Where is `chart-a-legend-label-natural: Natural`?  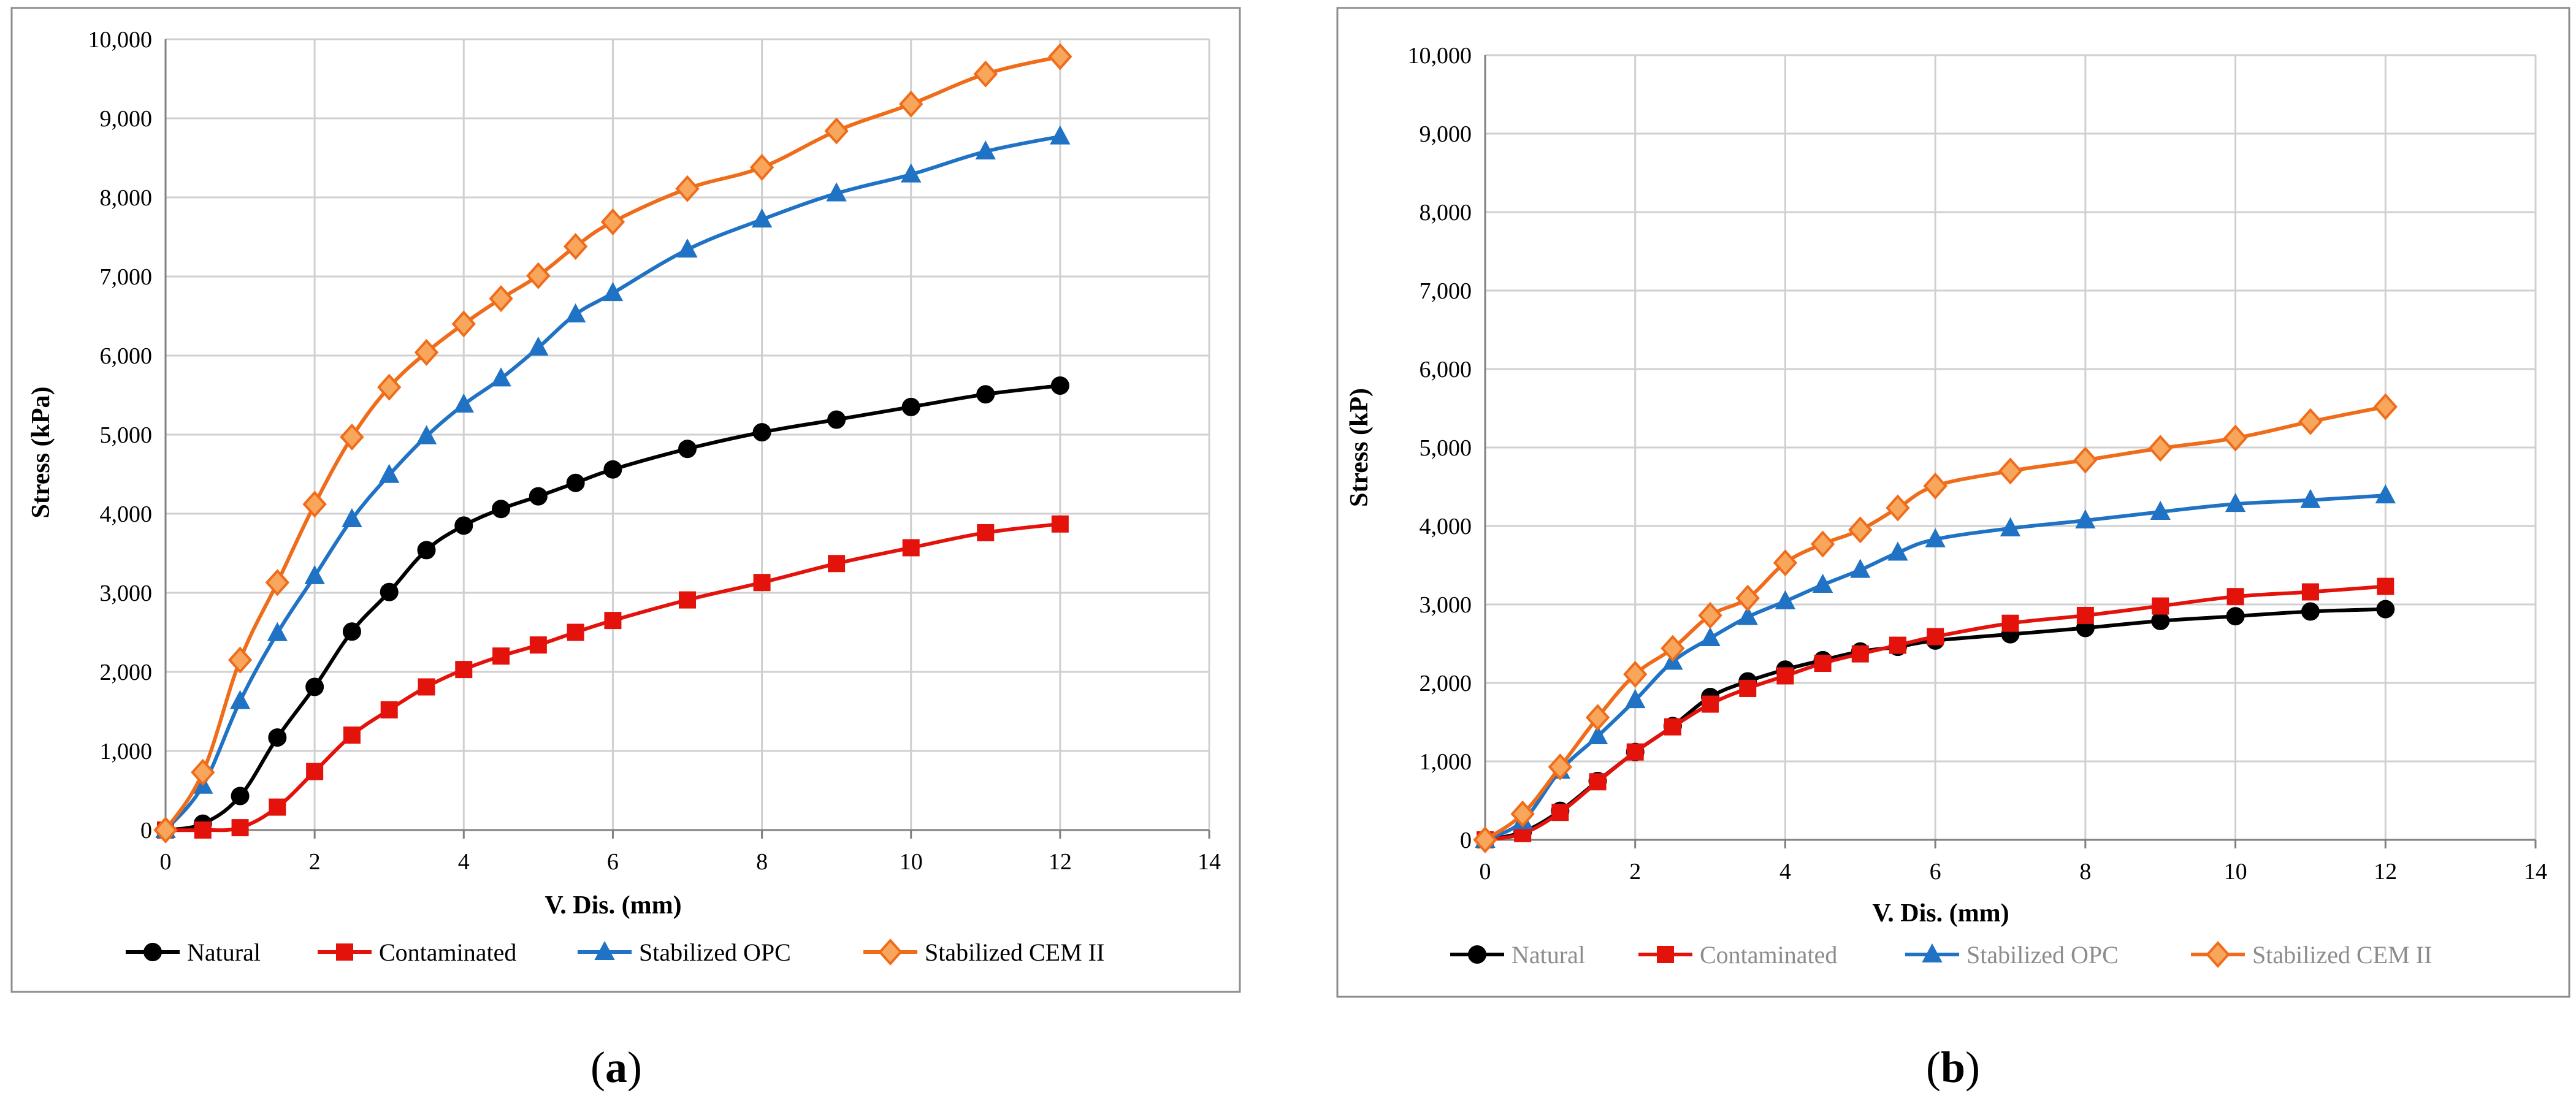 chart-a-legend-label-natural: Natural is located at coordinates (224, 952).